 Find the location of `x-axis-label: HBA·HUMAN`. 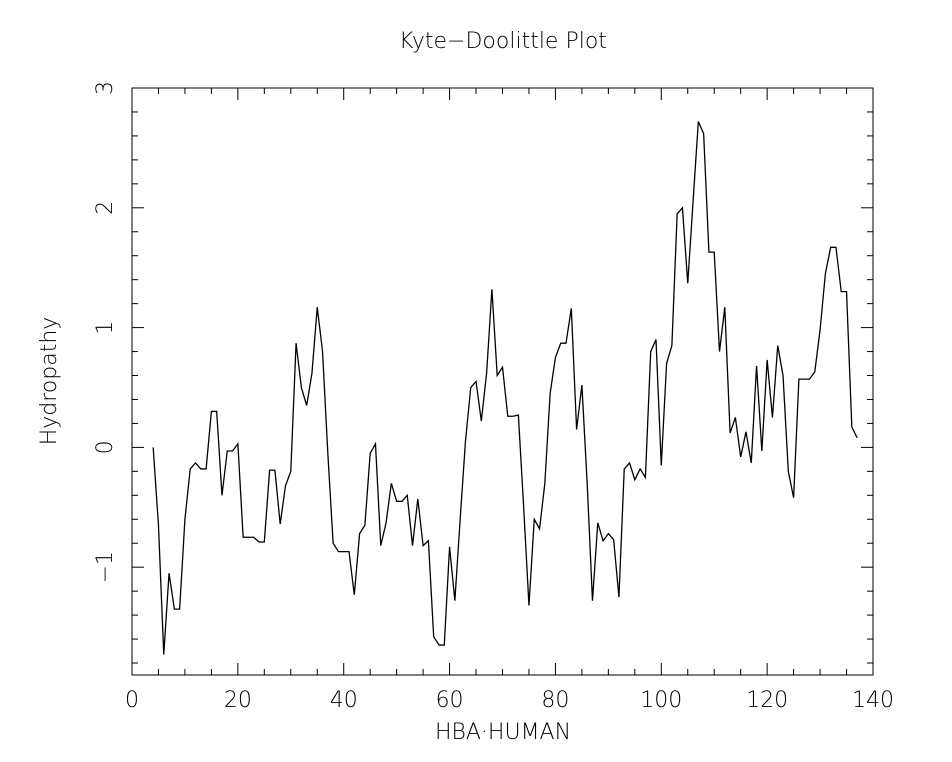

x-axis-label: HBA·HUMAN is located at coordinates (503, 732).